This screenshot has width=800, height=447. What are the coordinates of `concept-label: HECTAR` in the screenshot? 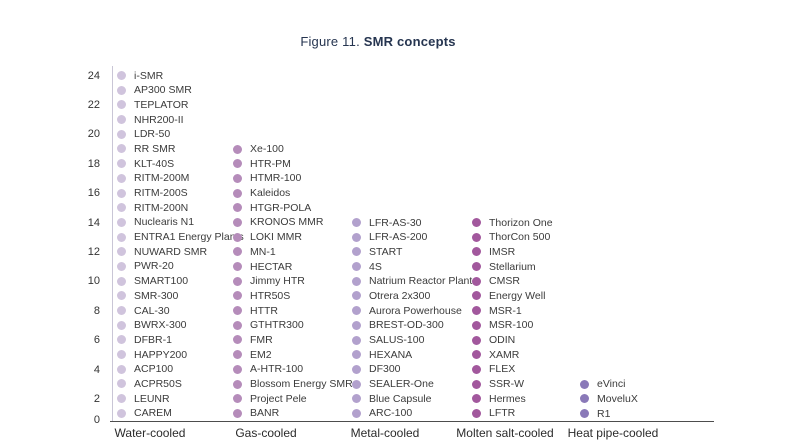 It's located at (271, 266).